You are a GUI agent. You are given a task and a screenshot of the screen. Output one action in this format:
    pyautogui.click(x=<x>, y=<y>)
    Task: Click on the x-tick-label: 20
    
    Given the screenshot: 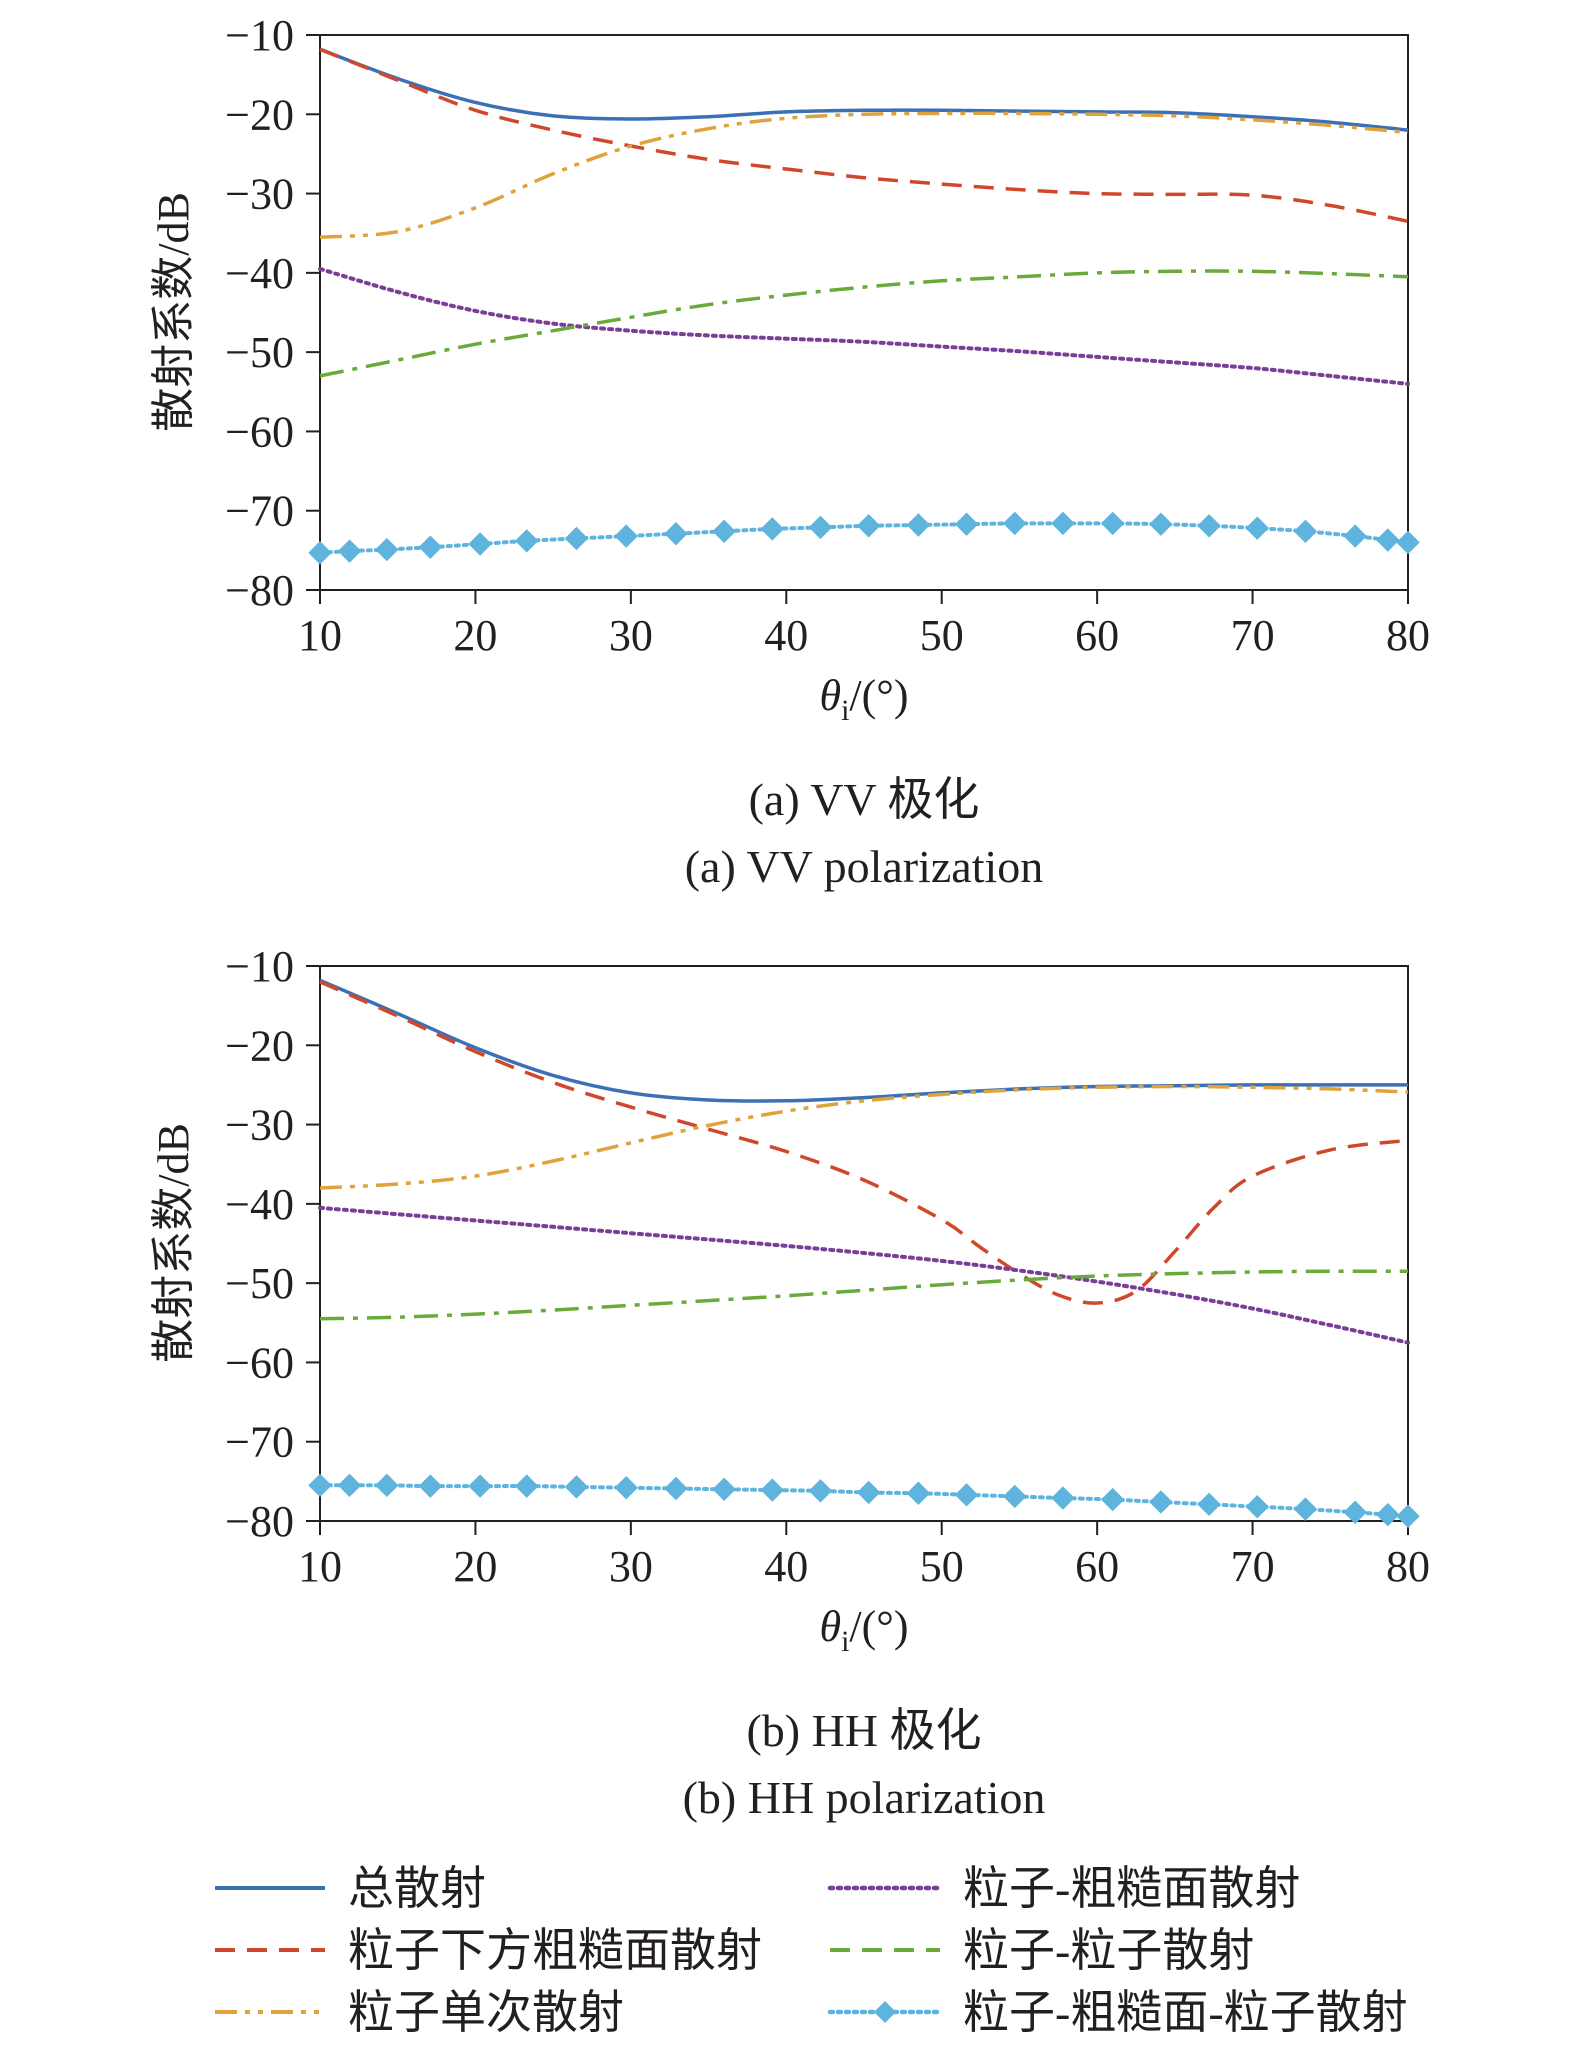 What is the action you would take?
    pyautogui.click(x=475, y=635)
    